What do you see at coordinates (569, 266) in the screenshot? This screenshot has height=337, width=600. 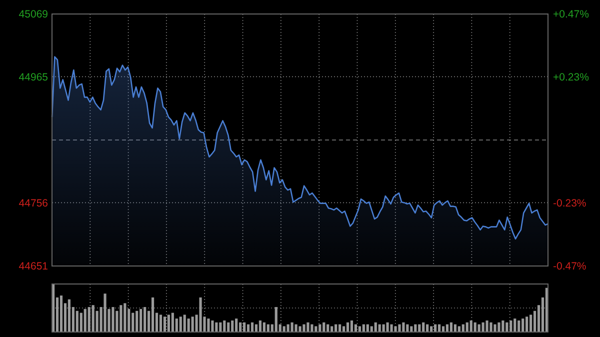 I see `y2-tick-label: -0.47%` at bounding box center [569, 266].